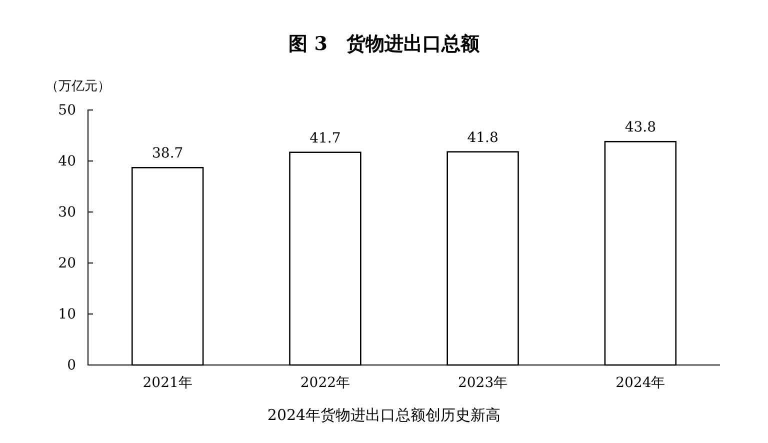 This screenshot has height=443, width=768. I want to click on y-tick-label: 40, so click(67, 161).